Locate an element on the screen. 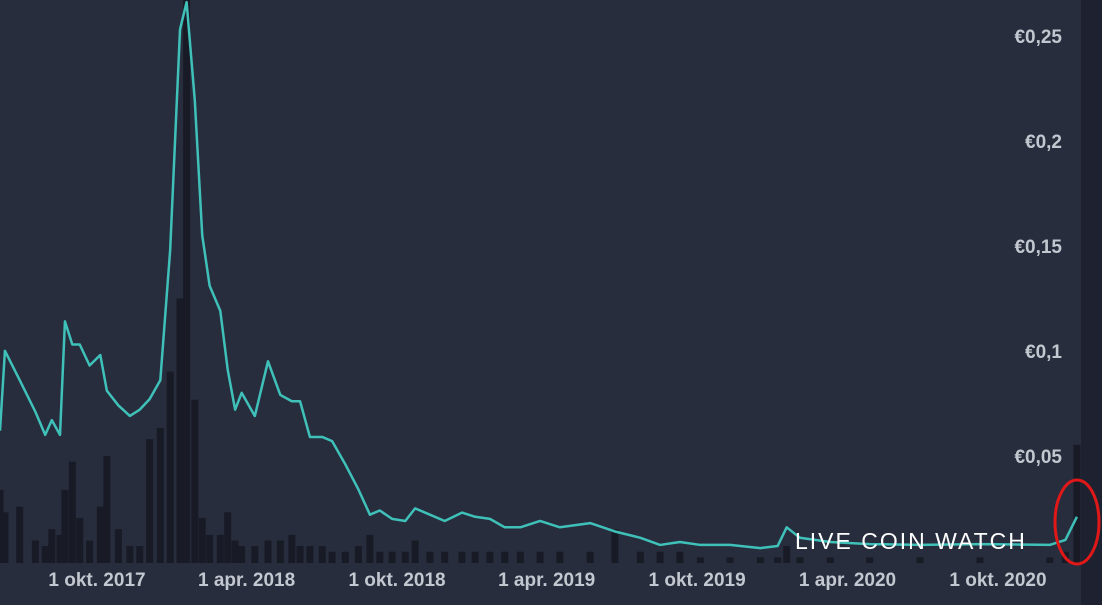  y-tick-label: €0,2 is located at coordinates (1043, 142).